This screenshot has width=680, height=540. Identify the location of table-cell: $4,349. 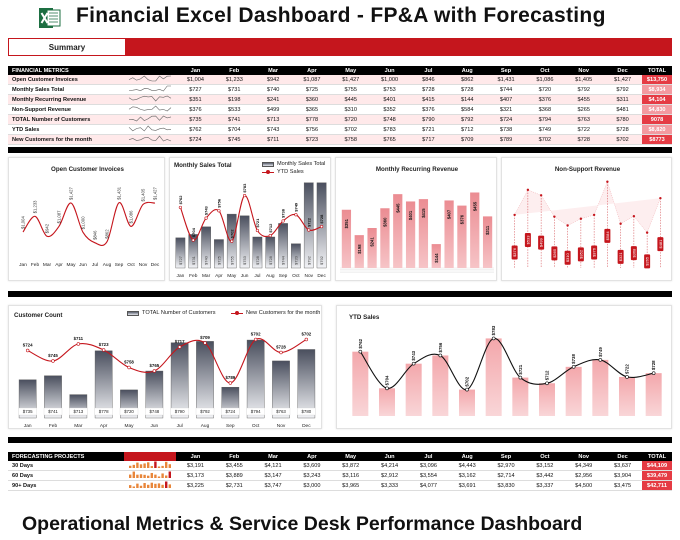
(584, 466).